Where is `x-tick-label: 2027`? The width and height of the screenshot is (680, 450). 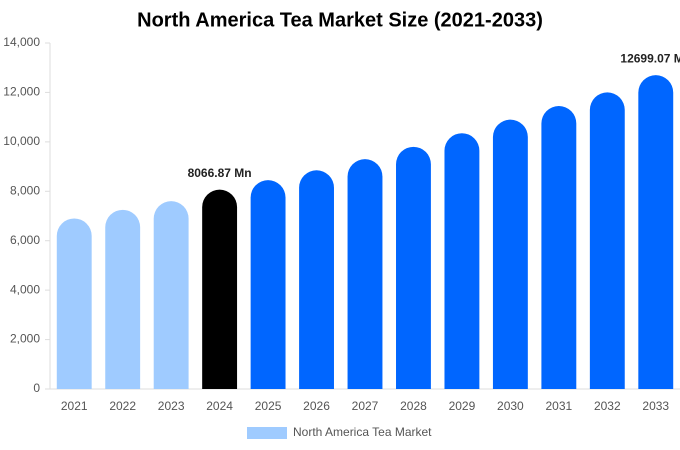
x-tick-label: 2027 is located at coordinates (365, 406).